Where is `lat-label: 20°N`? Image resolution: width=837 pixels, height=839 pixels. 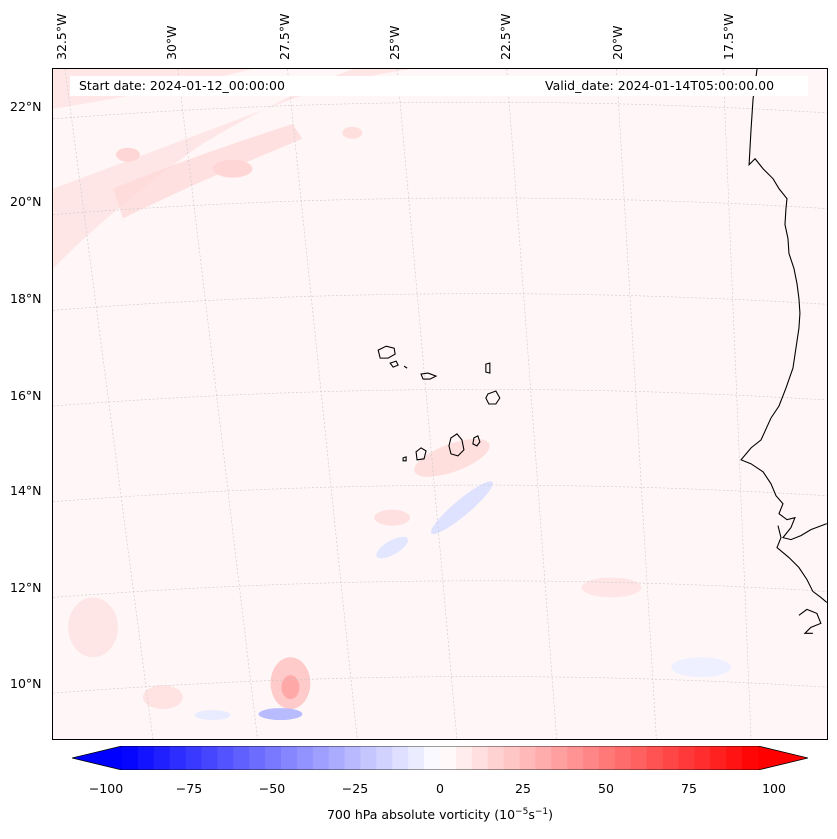
lat-label: 20°N is located at coordinates (26, 201).